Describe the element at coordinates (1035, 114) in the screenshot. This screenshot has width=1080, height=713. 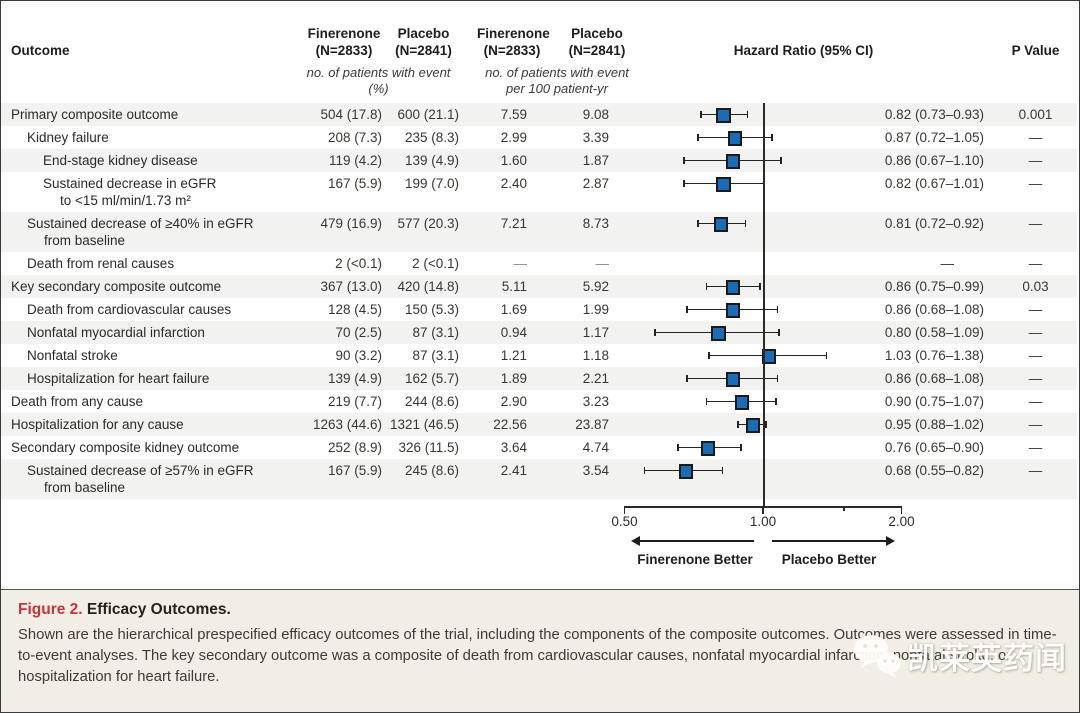
I see `p-value: 0.001` at that location.